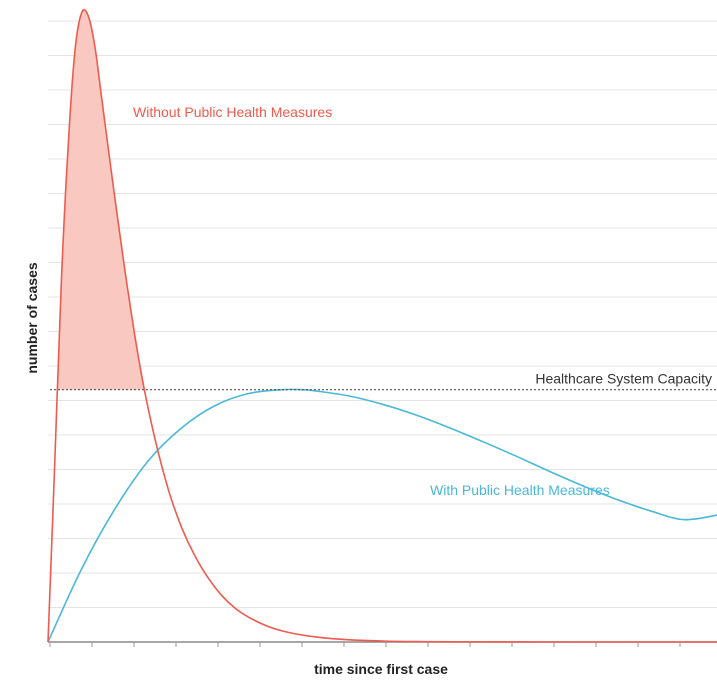 Image resolution: width=717 pixels, height=681 pixels. I want to click on series-with-label: With Public Health Measures, so click(520, 490).